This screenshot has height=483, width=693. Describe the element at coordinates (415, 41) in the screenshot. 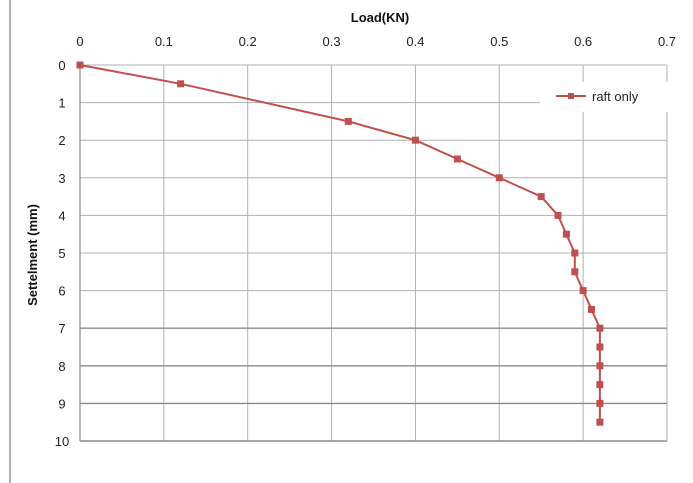

I see `x-tick-label-4: 0.4` at that location.